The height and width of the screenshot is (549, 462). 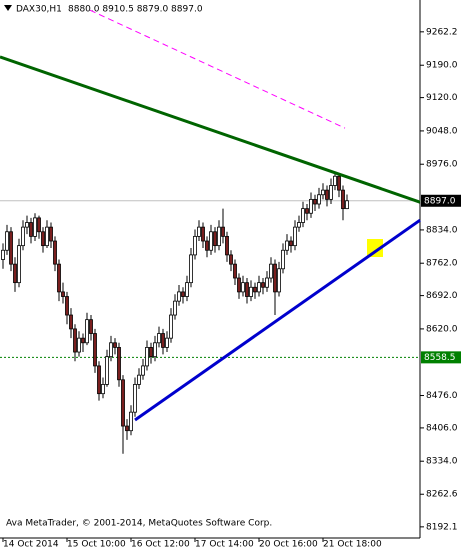 What do you see at coordinates (442, 165) in the screenshot?
I see `y-tick-label: 8976.0` at bounding box center [442, 165].